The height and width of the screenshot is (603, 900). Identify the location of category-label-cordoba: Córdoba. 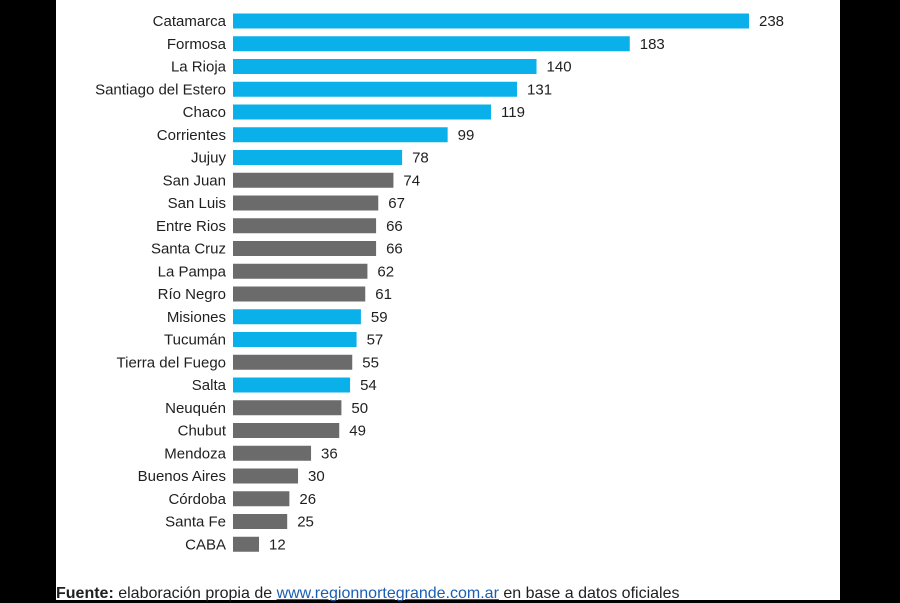
(197, 499).